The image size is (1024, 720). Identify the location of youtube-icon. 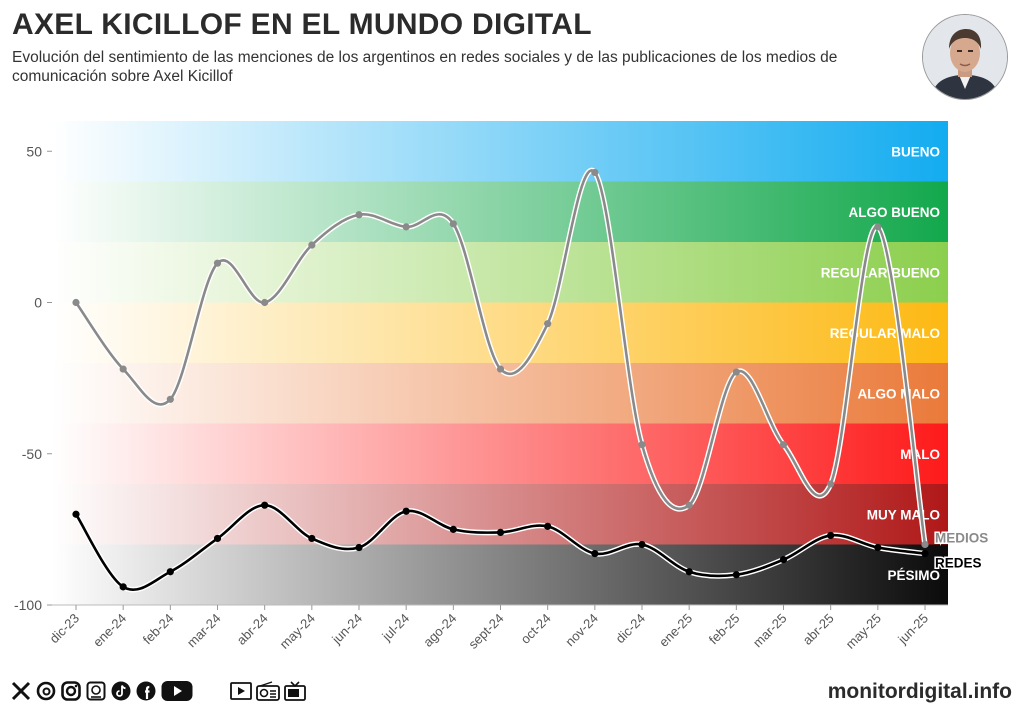
(177, 691).